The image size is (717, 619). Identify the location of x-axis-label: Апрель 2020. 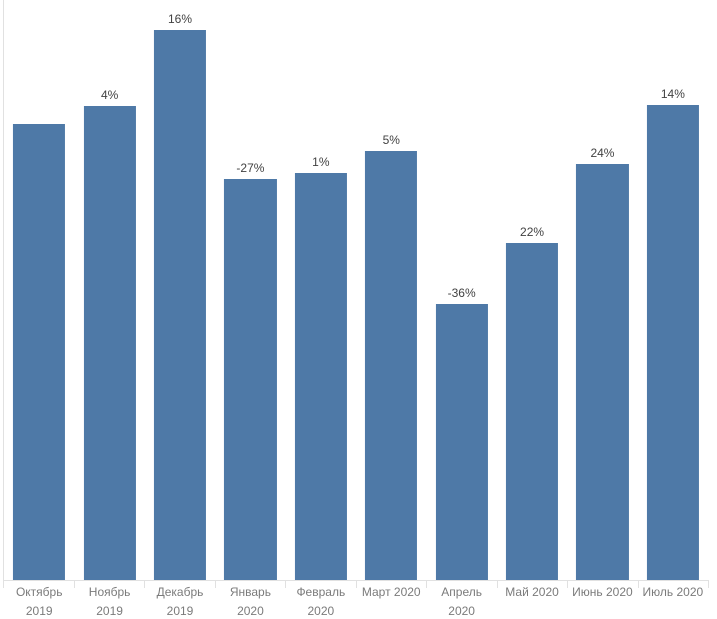
(461, 601).